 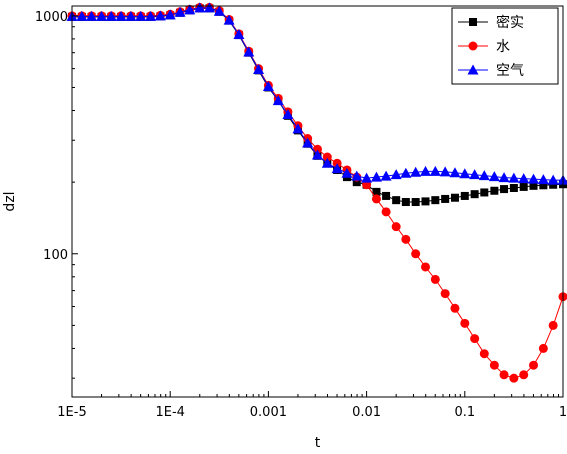 What do you see at coordinates (491, 22) in the screenshot?
I see `legend-item: 密实` at bounding box center [491, 22].